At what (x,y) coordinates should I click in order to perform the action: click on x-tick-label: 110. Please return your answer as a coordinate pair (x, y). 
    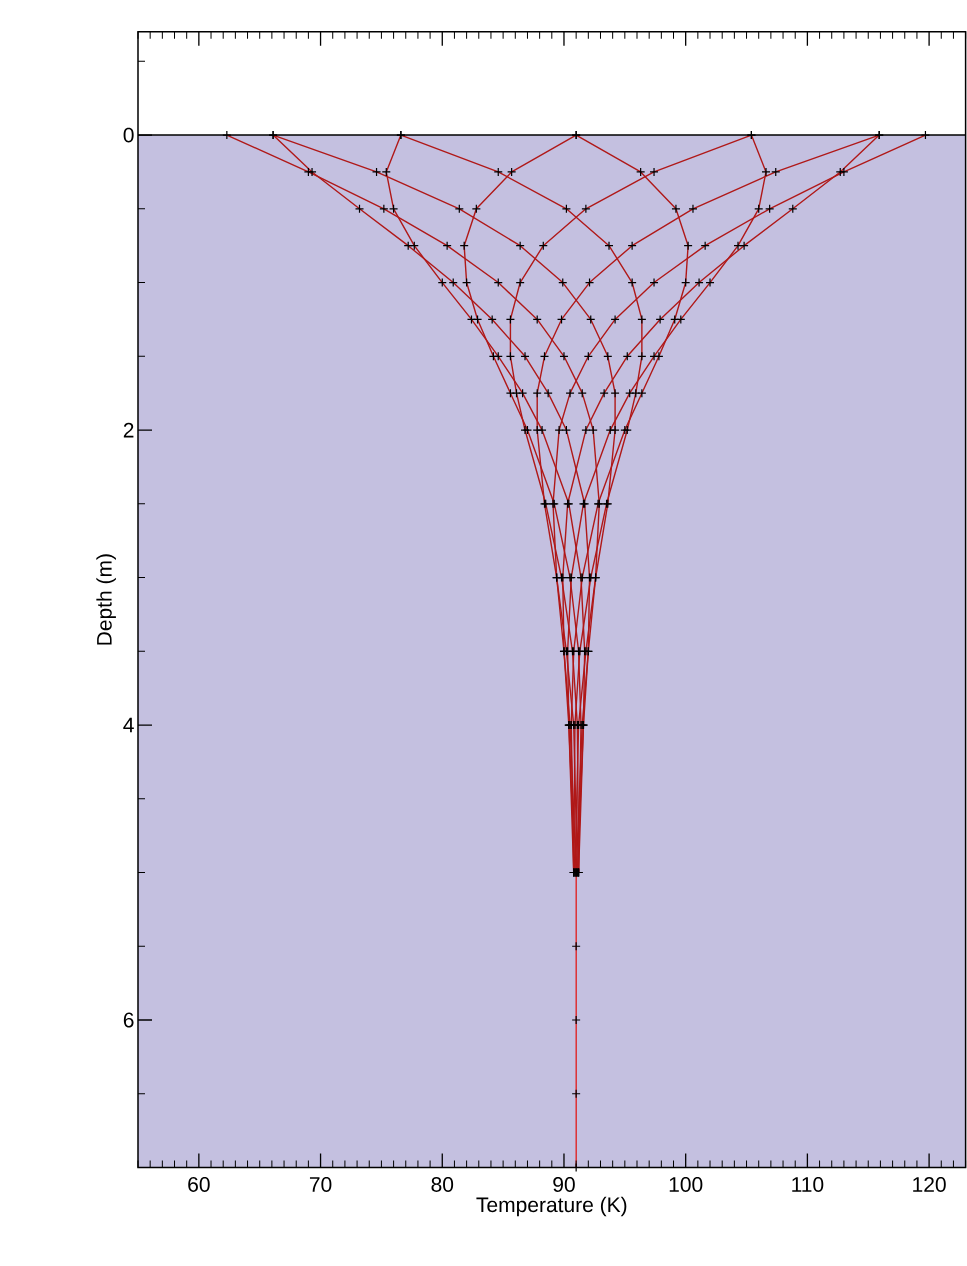
    Looking at the image, I should click on (808, 1184).